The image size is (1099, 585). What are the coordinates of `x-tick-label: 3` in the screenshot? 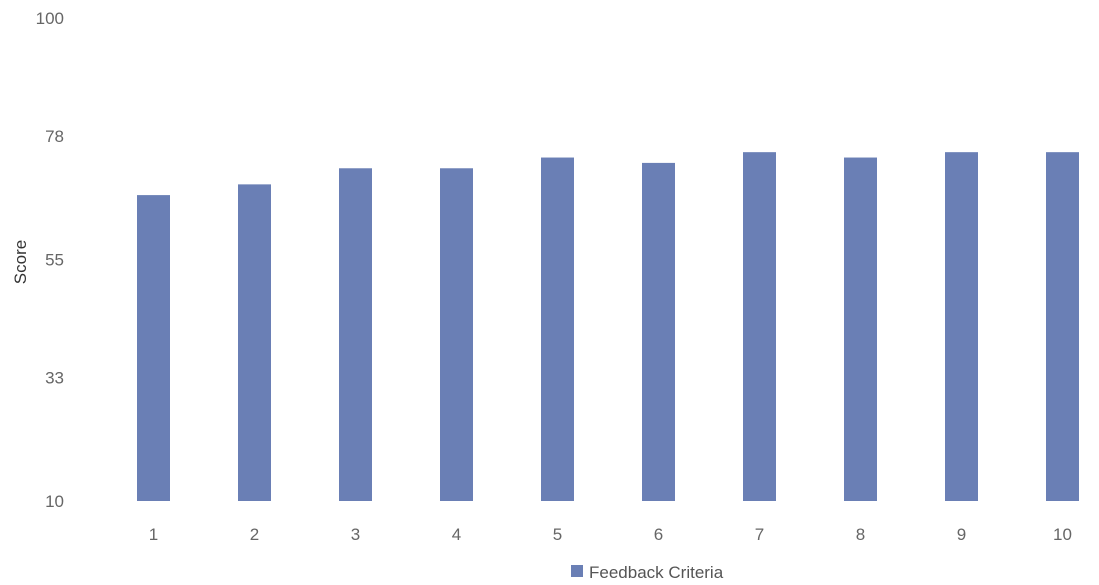 It's located at (355, 534).